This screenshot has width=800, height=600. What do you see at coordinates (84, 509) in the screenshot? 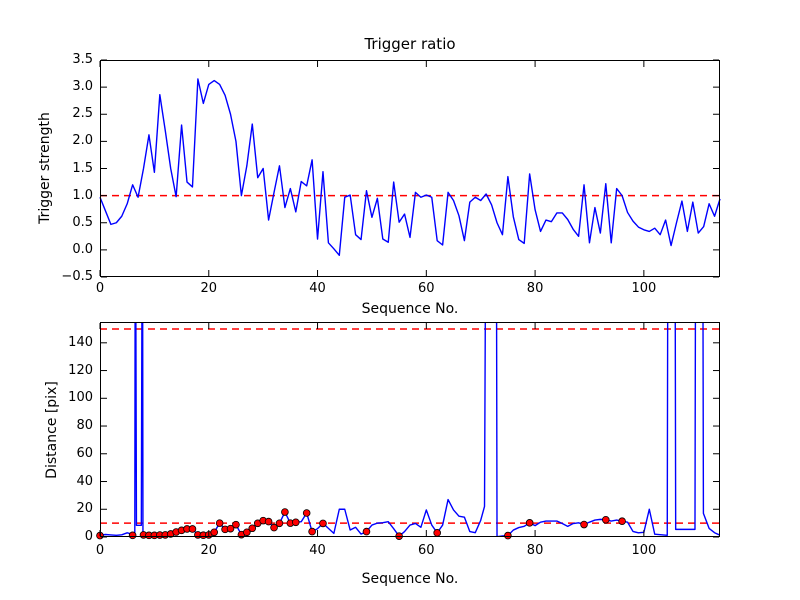
I see `y-tick-label: 20` at bounding box center [84, 509].